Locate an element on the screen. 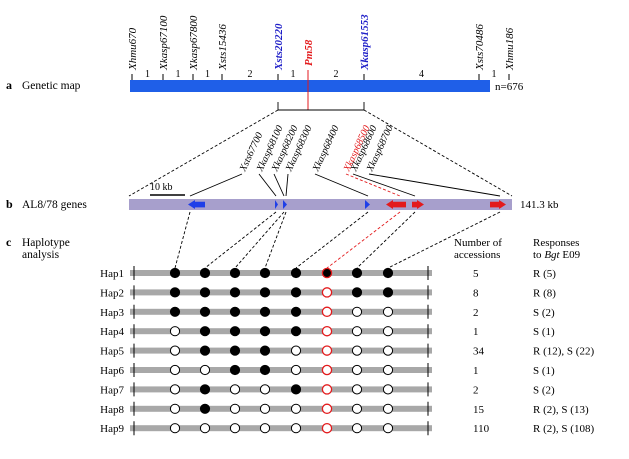 This screenshot has height=459, width=629. map-marker-label: Pm58 is located at coordinates (309, 52).